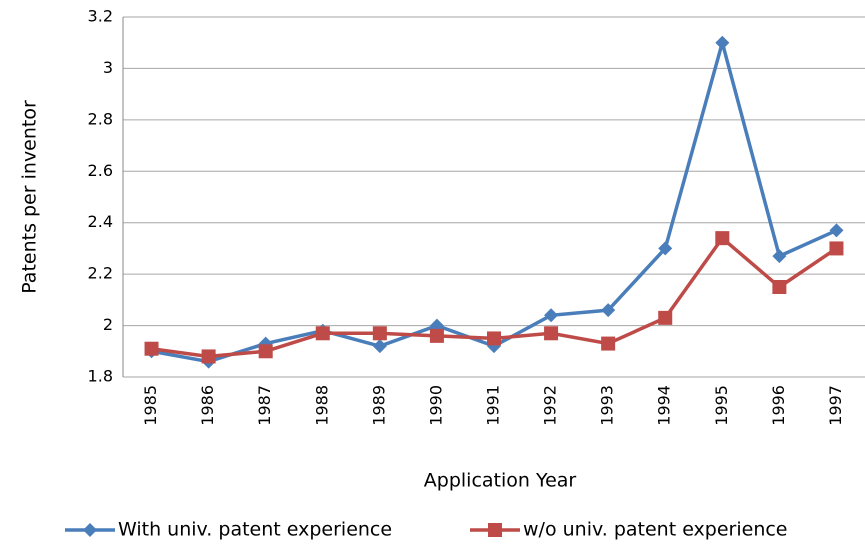 This screenshot has width=865, height=548. What do you see at coordinates (100, 16) in the screenshot?
I see `y-tick-label: 3.2` at bounding box center [100, 16].